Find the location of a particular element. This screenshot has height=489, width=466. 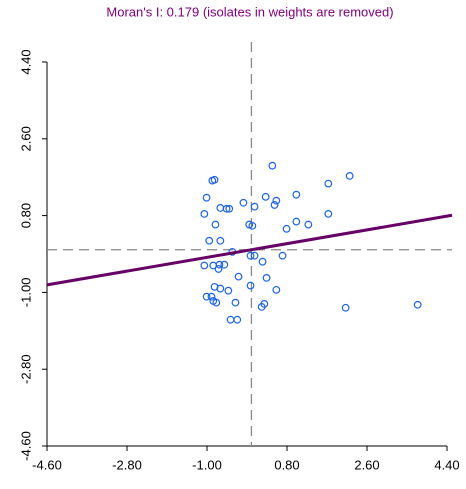

x-tick-label: 2.60 is located at coordinates (366, 464).